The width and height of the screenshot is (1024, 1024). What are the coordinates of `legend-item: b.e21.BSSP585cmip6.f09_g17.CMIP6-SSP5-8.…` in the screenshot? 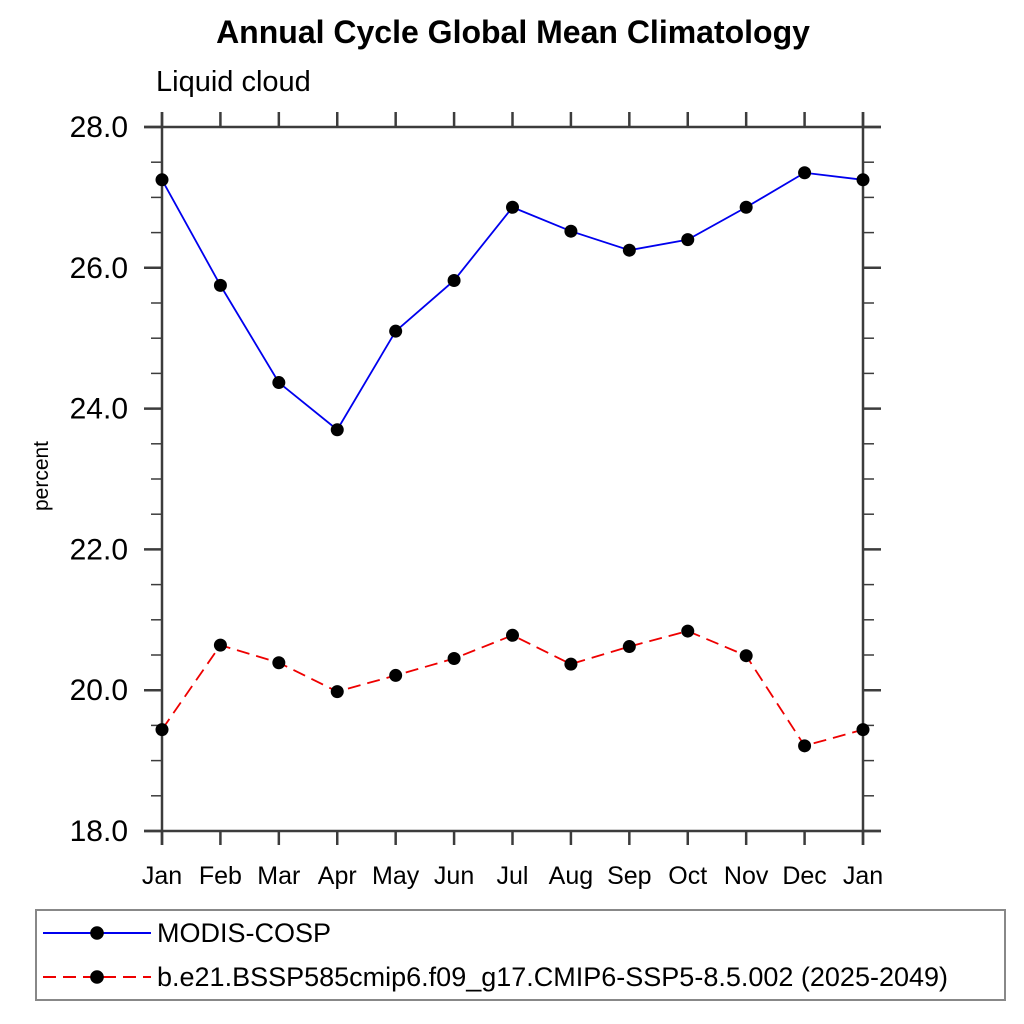 It's located at (522, 977).